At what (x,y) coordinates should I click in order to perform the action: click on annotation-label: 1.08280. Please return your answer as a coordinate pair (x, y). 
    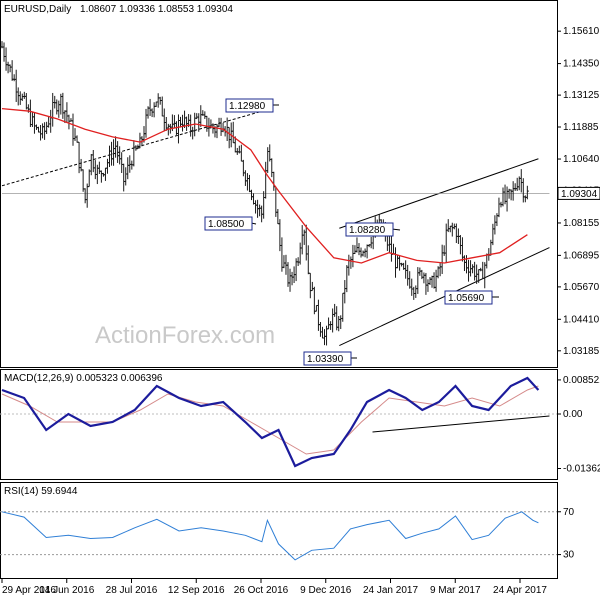
    Looking at the image, I should click on (367, 230).